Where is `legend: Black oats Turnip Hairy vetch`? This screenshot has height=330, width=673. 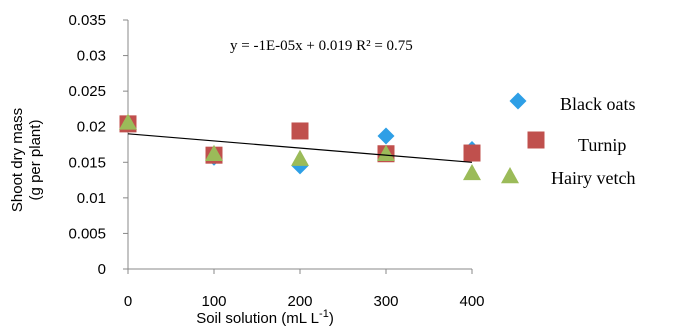 legend: Black oats Turnip Hairy vetch is located at coordinates (568, 140).